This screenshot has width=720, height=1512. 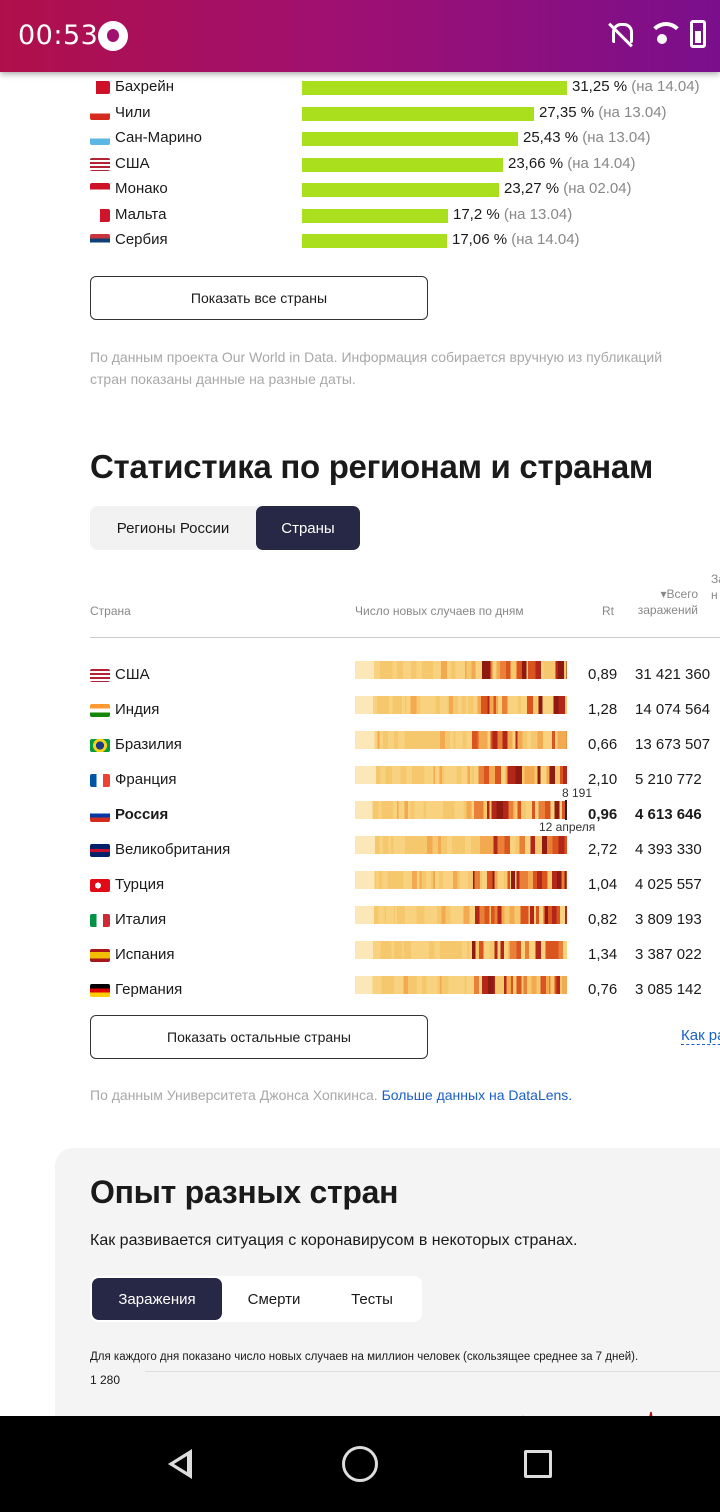 I want to click on table-row: Испания 1,34 3 387 022, so click(x=405, y=955).